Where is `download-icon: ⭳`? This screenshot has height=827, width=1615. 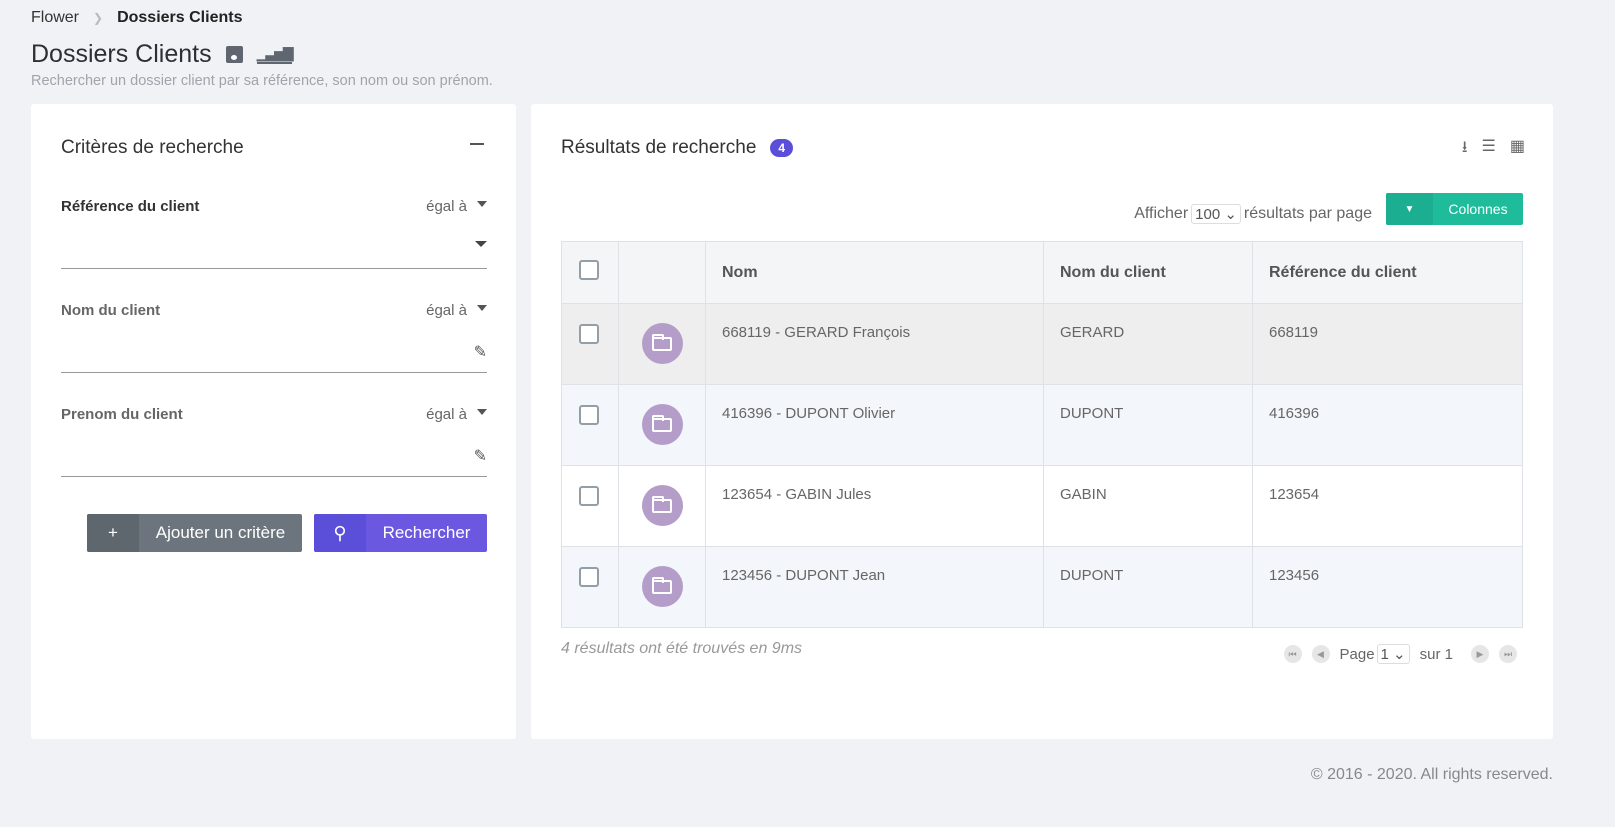 download-icon: ⭳ is located at coordinates (1464, 147).